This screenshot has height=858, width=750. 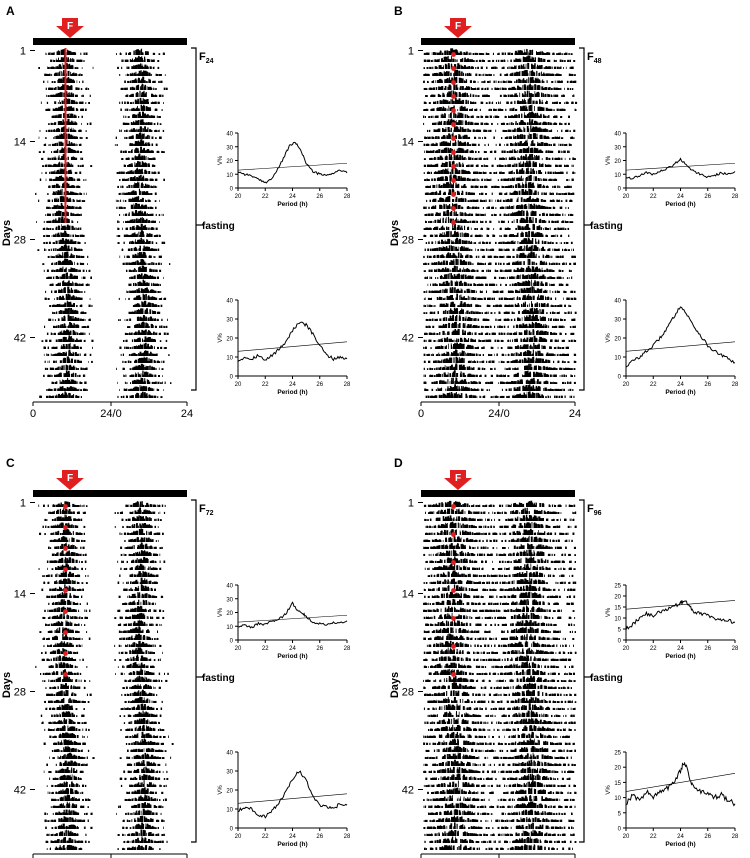 What do you see at coordinates (103, 79) in the screenshot?
I see `actogram-row` at bounding box center [103, 79].